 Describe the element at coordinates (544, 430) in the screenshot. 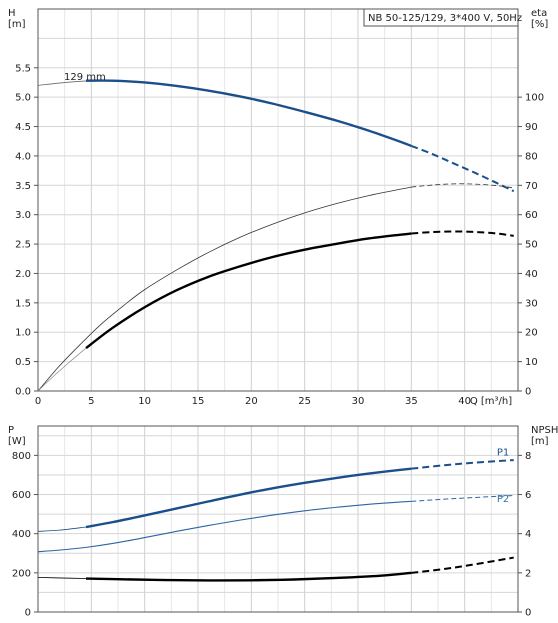

I see `right-axis-title: NPSH` at that location.